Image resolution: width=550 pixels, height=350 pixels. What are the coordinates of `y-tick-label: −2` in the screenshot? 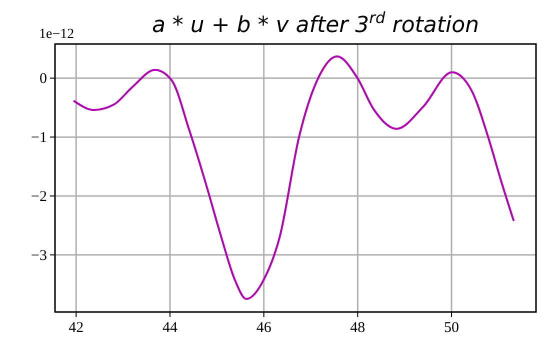 It's located at (39, 196).